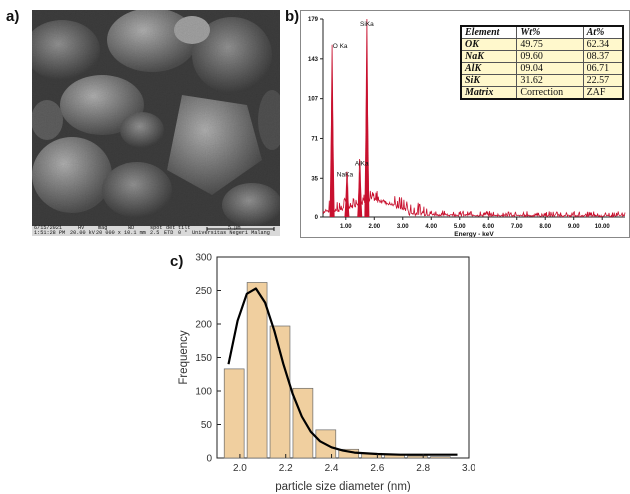  What do you see at coordinates (489, 56) in the screenshot?
I see `table-cell: NaK` at bounding box center [489, 56].